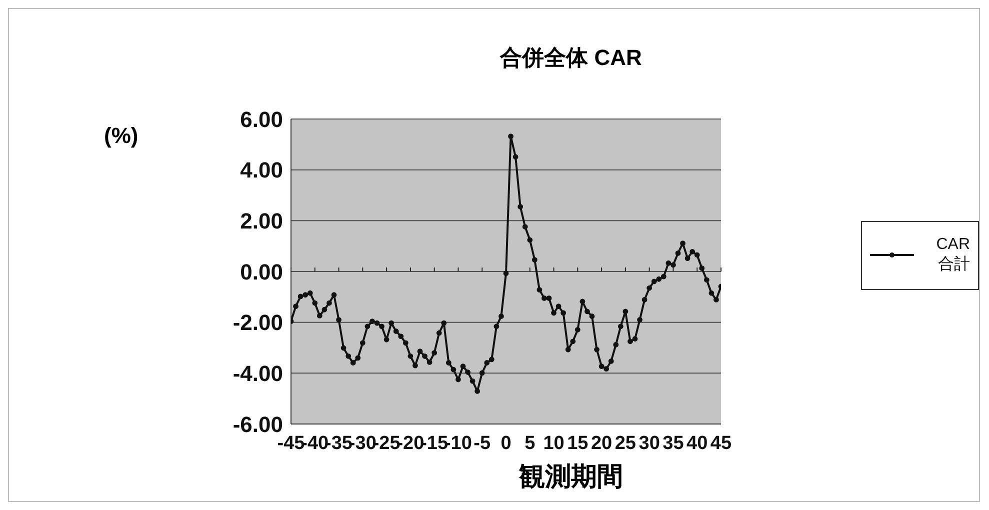  What do you see at coordinates (257, 373) in the screenshot?
I see `y-tick-label: -4.00` at bounding box center [257, 373].